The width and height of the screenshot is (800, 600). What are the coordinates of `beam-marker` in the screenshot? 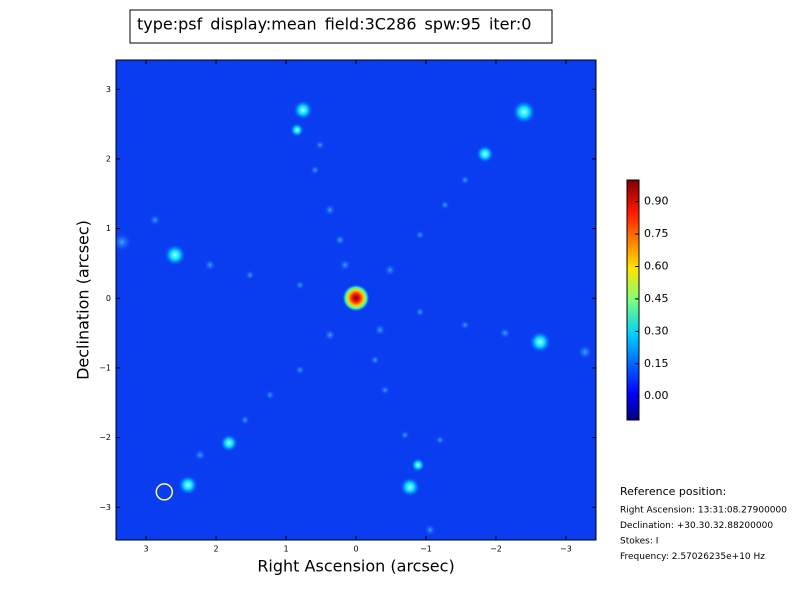 It's located at (164, 492).